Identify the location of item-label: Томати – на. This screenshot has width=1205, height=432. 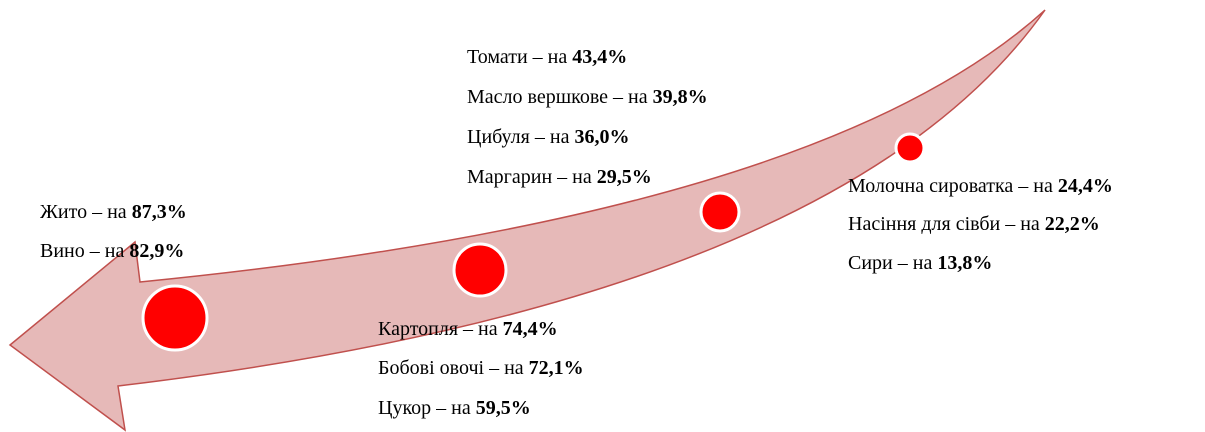
(517, 57).